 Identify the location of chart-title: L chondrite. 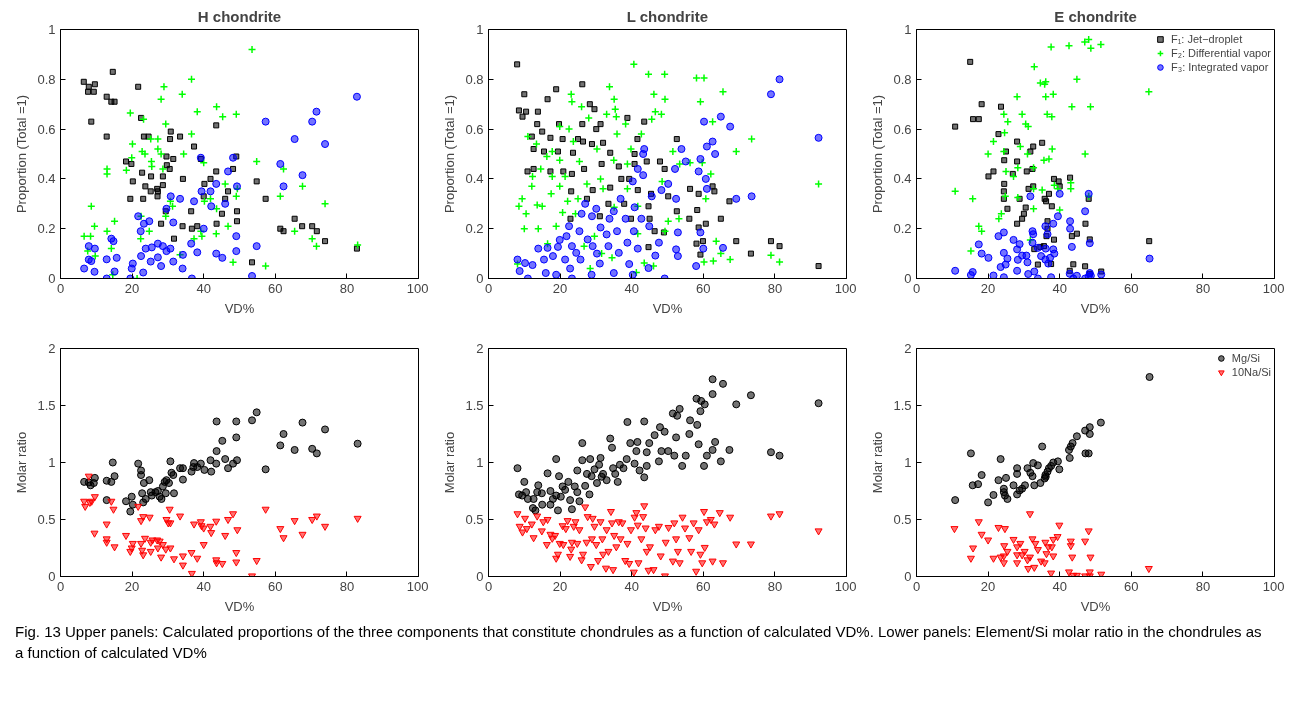
(667, 16).